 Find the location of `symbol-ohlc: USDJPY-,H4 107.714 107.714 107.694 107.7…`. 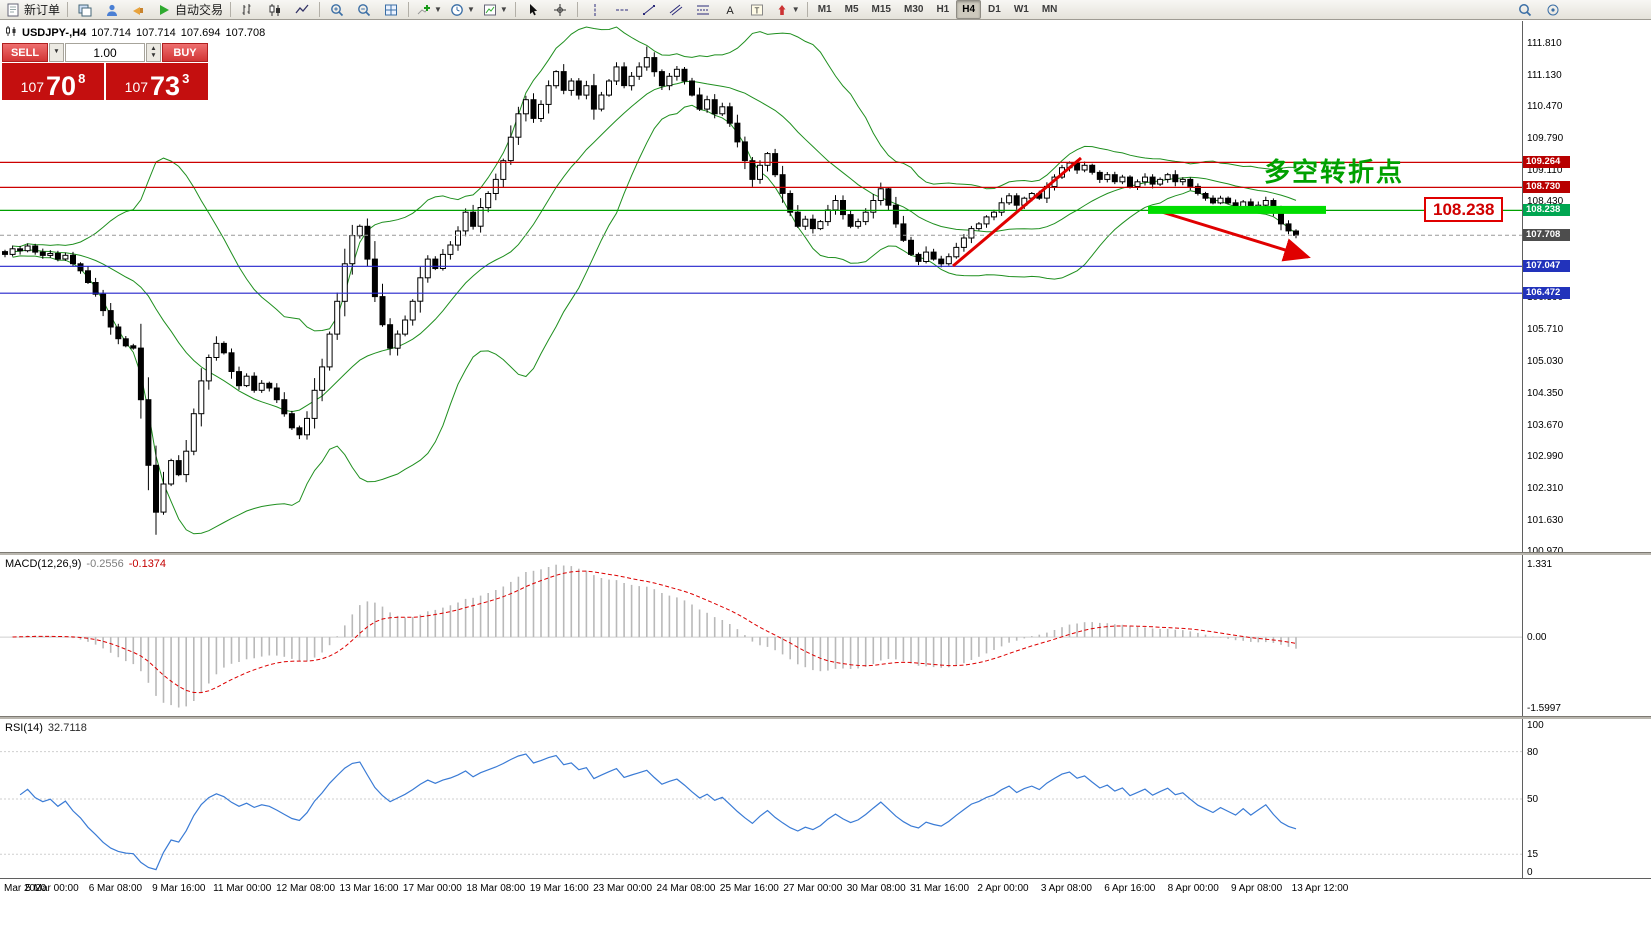

symbol-ohlc: USDJPY-,H4 107.714 107.714 107.694 107.7… is located at coordinates (135, 32).